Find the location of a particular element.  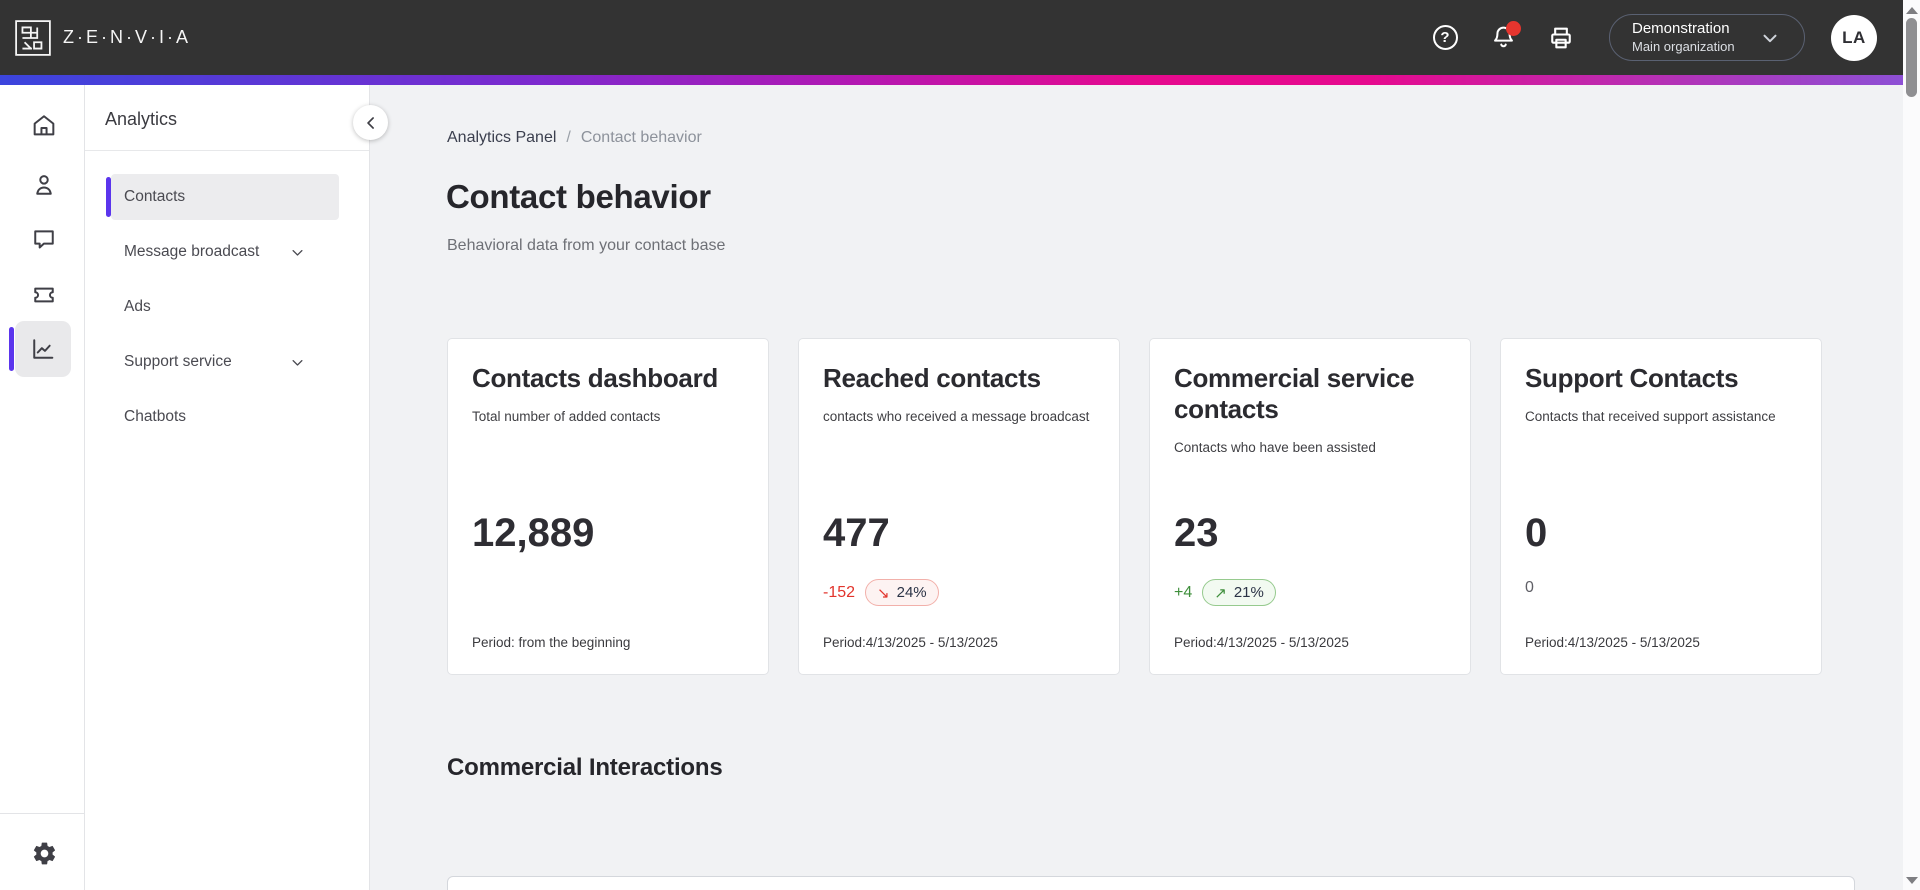

line-chart-icon is located at coordinates (43, 349).